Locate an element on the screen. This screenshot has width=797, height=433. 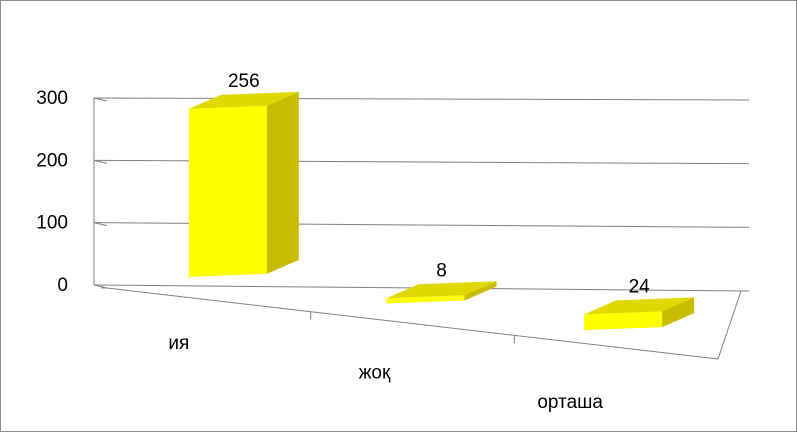
x-tick-label: жоқ is located at coordinates (375, 373).